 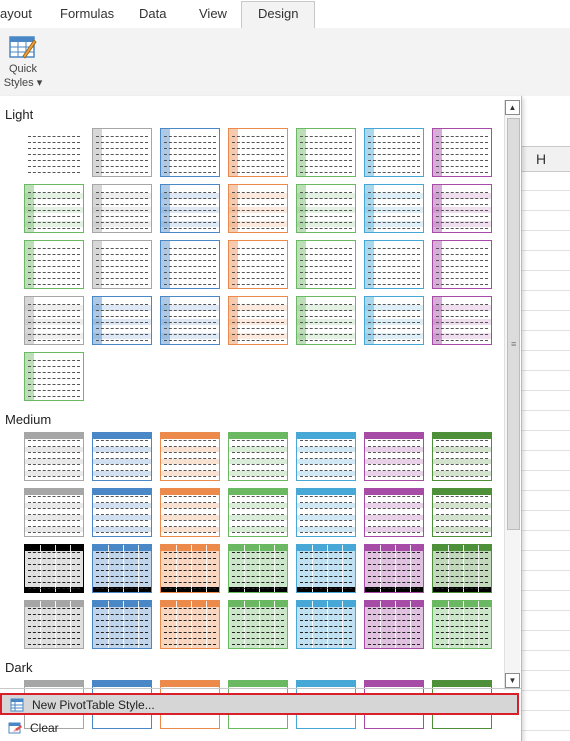 I want to click on clear-icon, so click(x=15, y=728).